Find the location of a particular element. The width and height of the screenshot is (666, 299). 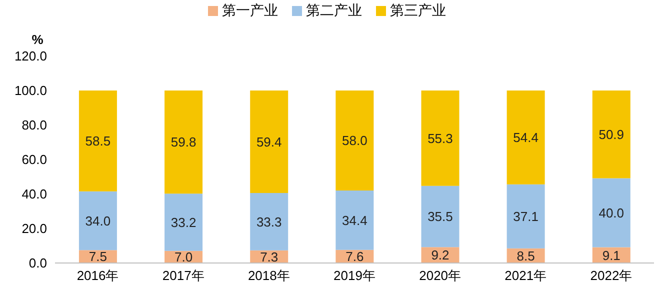

y-tick-label: 40.0 is located at coordinates (34, 194).